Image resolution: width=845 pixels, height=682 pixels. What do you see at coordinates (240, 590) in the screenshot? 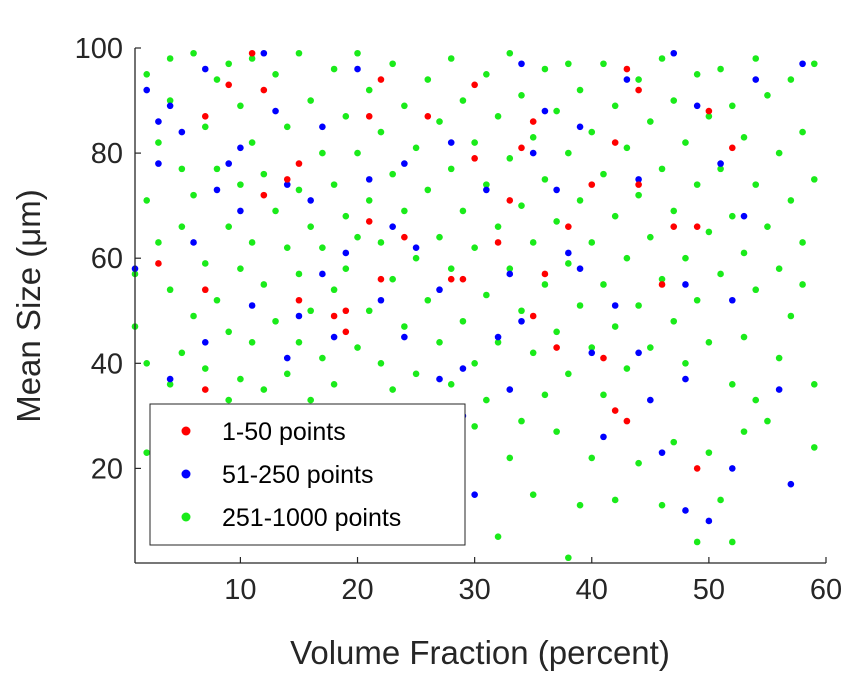
I see `x-tick-label: 10` at bounding box center [240, 590].